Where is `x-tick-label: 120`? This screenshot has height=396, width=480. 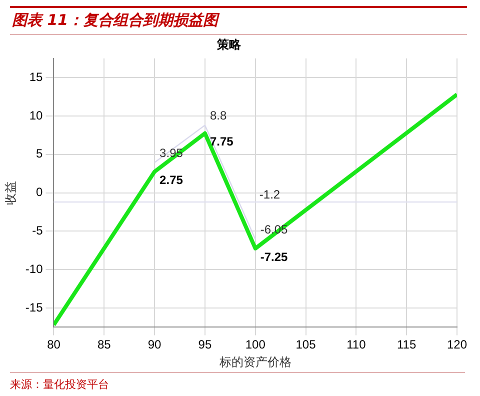 x-tick-label: 120 is located at coordinates (457, 345).